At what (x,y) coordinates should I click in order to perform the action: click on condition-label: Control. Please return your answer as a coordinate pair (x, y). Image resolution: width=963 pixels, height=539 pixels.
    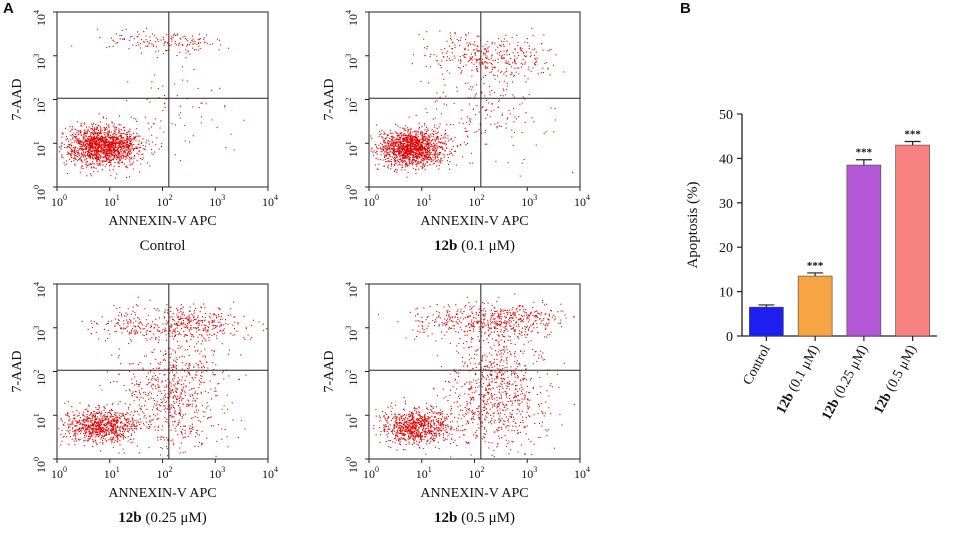
    Looking at the image, I should click on (163, 246).